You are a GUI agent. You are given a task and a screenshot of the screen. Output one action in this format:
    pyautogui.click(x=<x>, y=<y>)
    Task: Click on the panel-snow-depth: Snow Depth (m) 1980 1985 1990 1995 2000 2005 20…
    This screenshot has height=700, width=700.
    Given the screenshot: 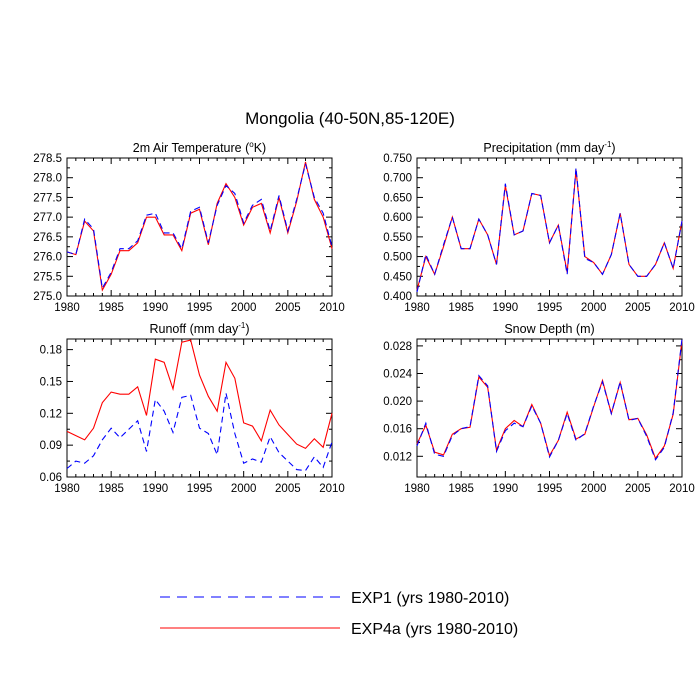 What is the action you would take?
    pyautogui.click(x=539, y=408)
    